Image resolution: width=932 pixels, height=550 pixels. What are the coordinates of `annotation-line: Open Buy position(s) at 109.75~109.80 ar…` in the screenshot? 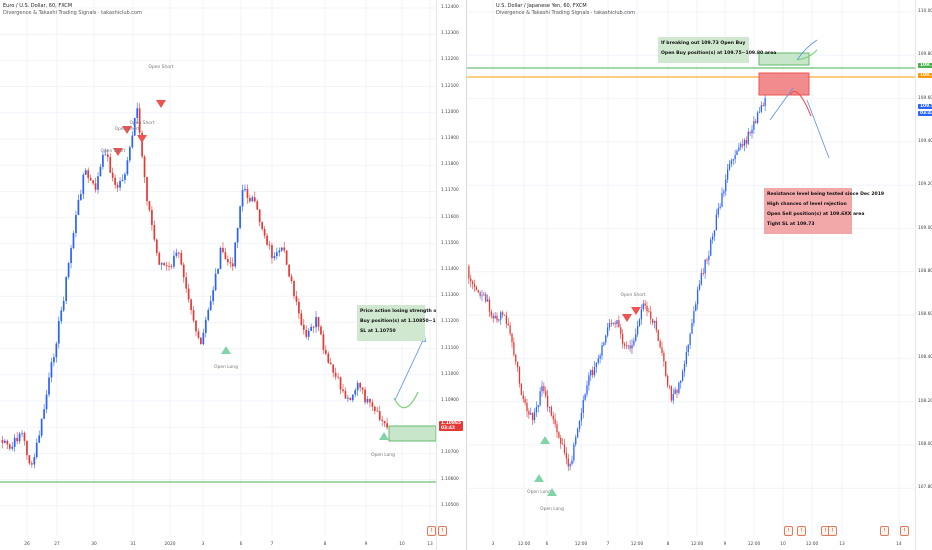 It's located at (719, 53).